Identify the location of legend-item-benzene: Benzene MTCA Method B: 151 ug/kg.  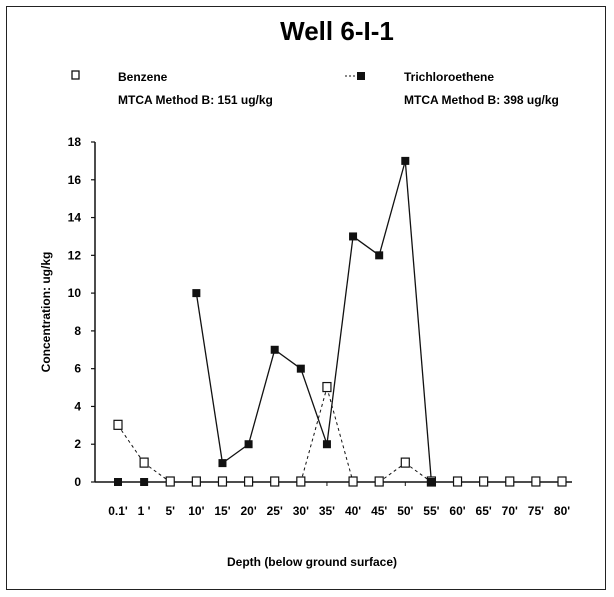
(172, 88).